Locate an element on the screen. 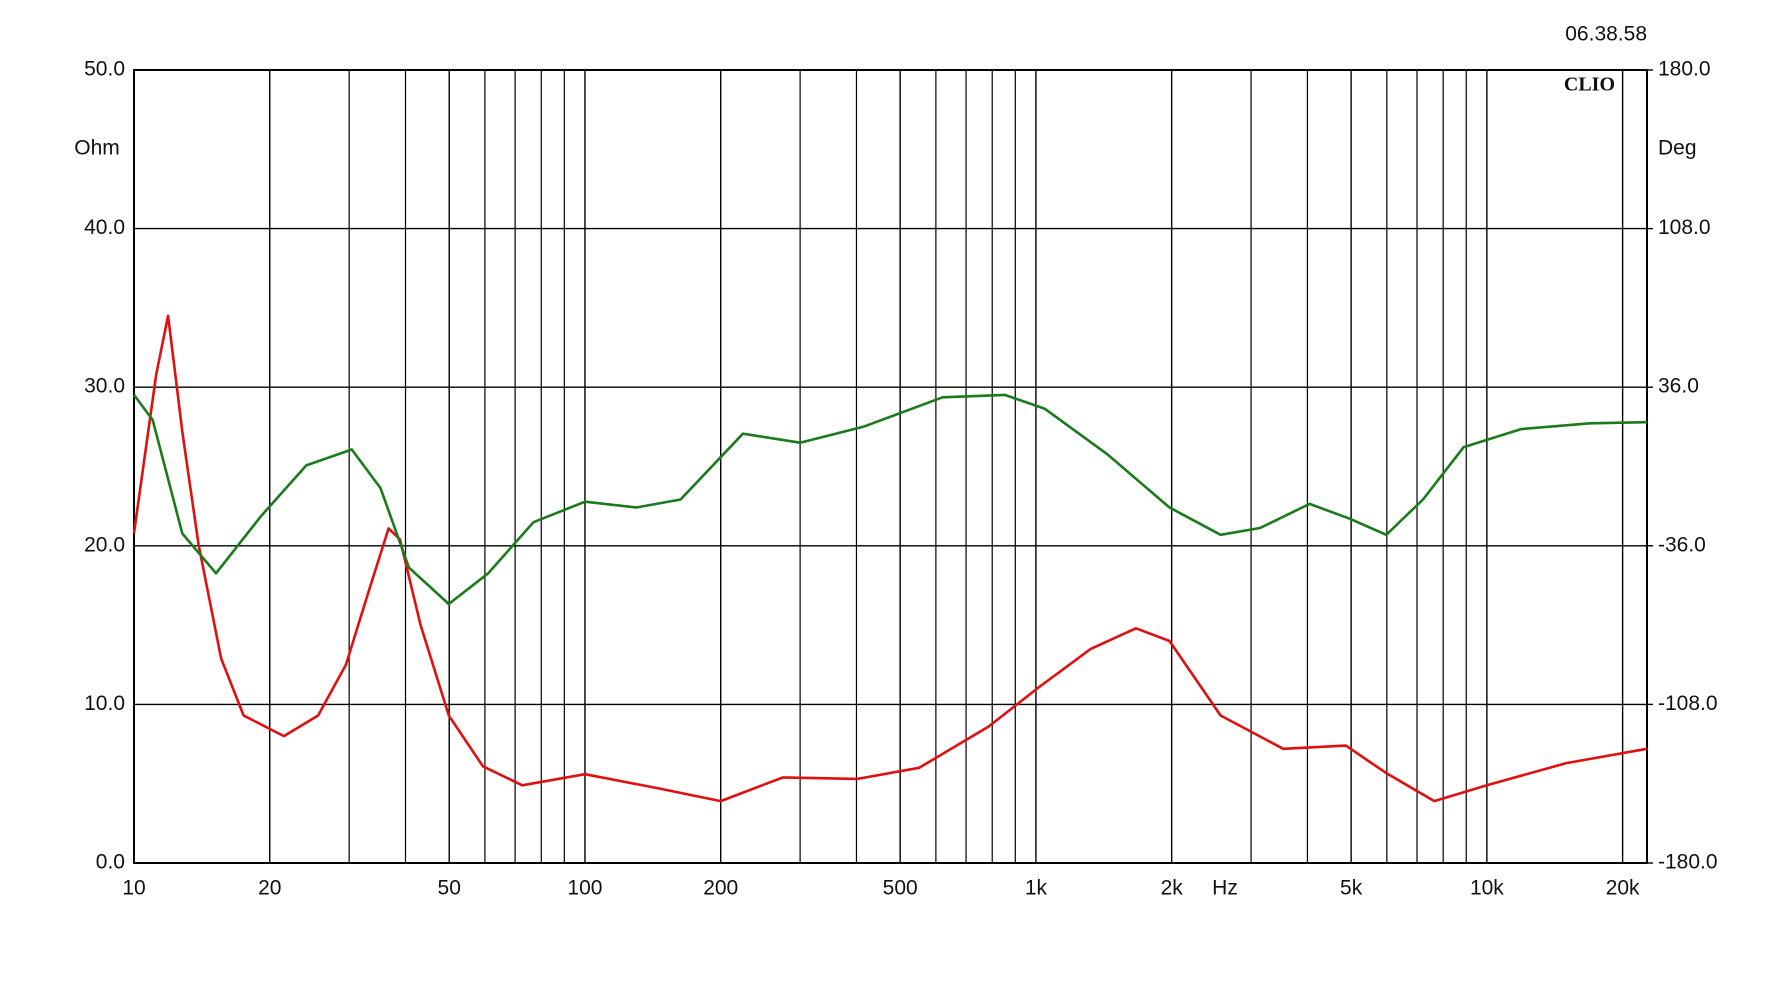 This screenshot has height=1001, width=1772. x-tick-label: 100 is located at coordinates (584, 888).